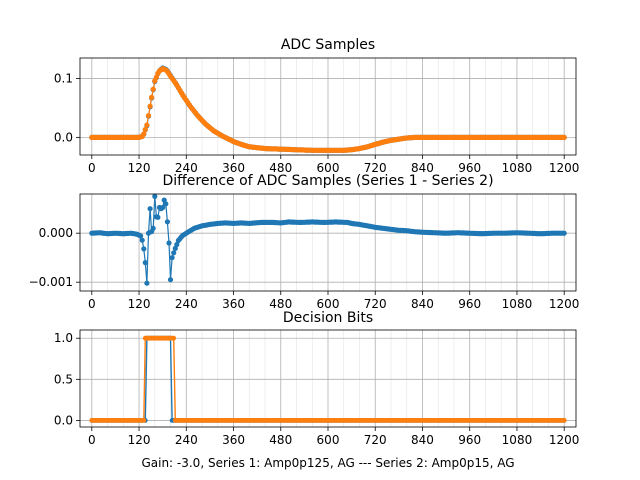 This screenshot has height=480, width=640. What do you see at coordinates (328, 45) in the screenshot?
I see `panel-title-adc-samples: ADC Samples` at bounding box center [328, 45].